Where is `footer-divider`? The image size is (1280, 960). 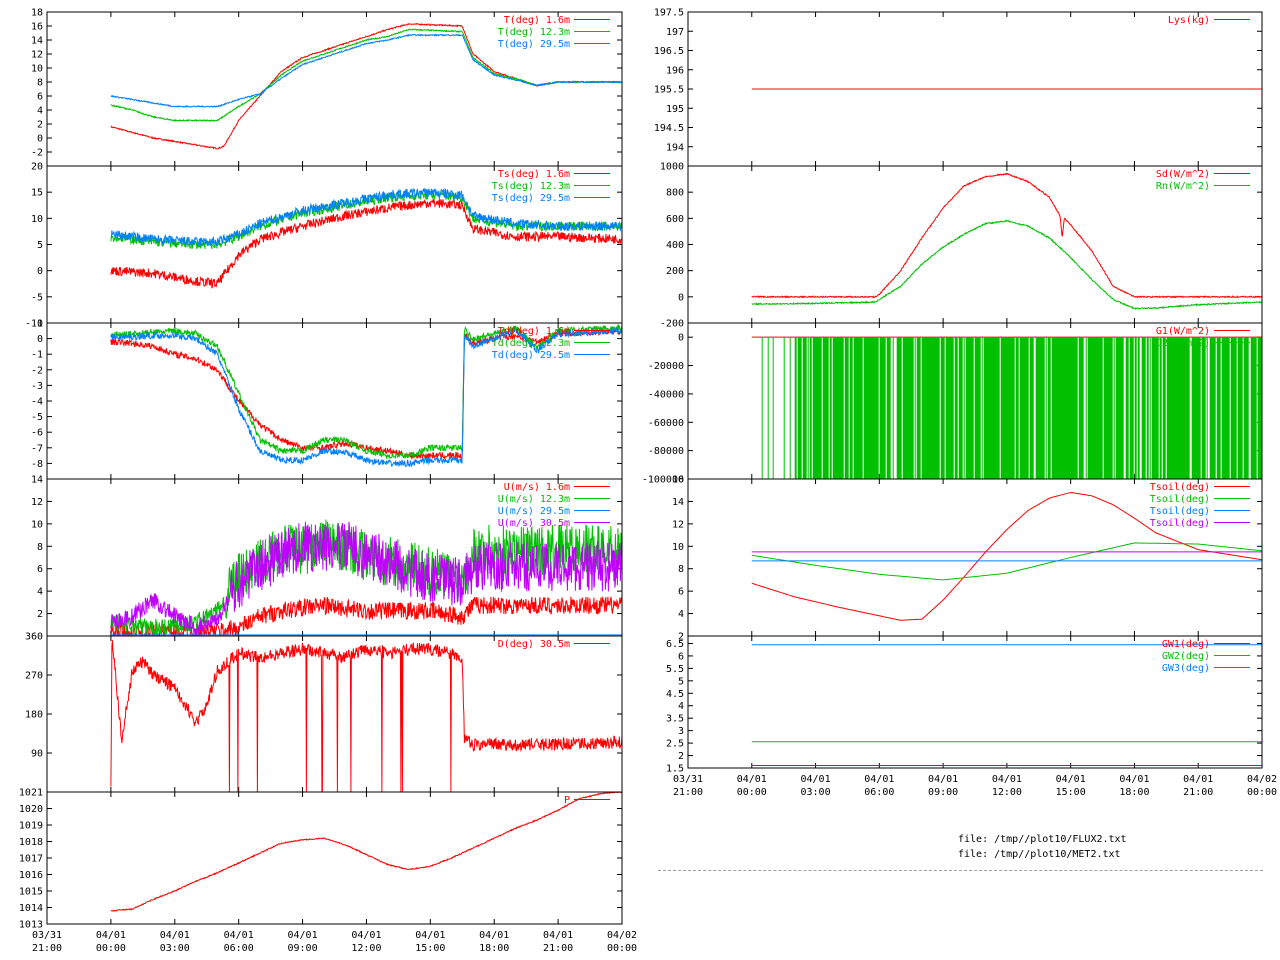
footer-divider is located at coordinates (960, 870).